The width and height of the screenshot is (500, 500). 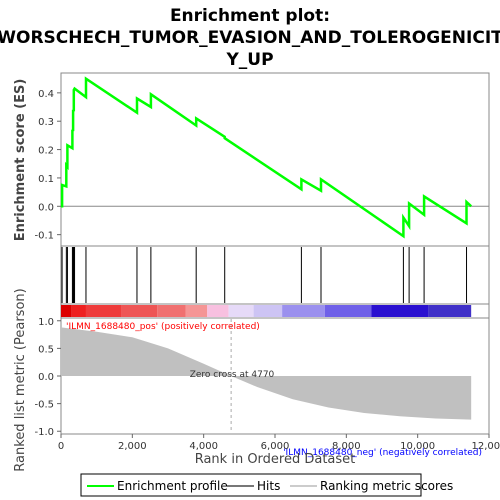 I want to click on x-tick-label: 10,000, so click(x=417, y=446).